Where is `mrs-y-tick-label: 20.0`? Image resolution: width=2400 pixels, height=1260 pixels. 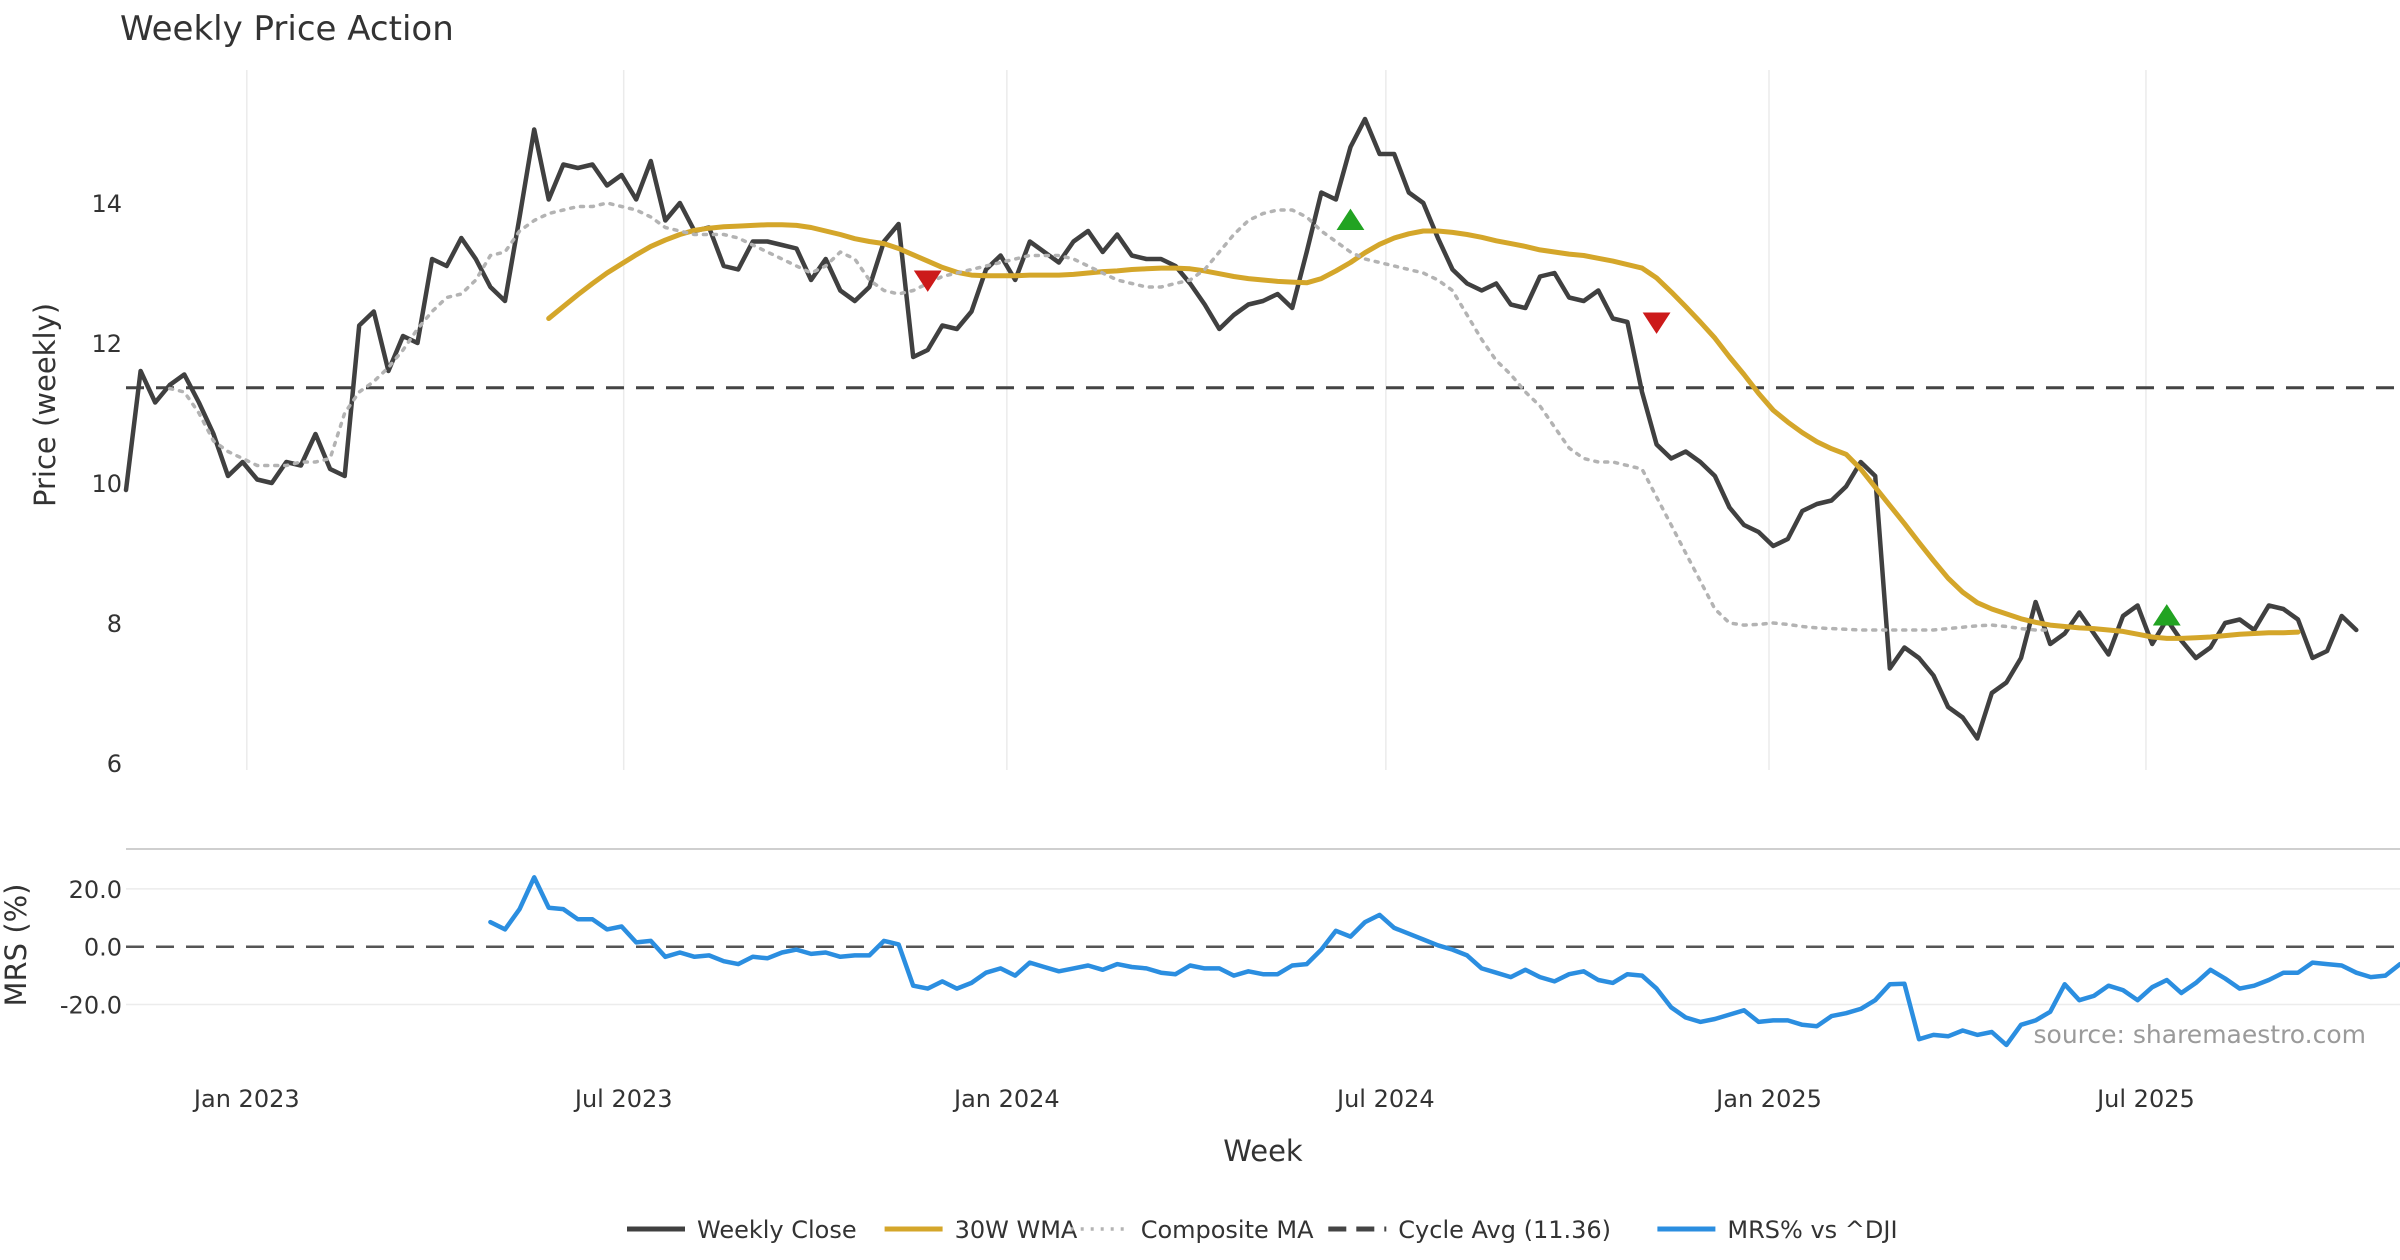
mrs-y-tick-label: 20.0 is located at coordinates (95, 890).